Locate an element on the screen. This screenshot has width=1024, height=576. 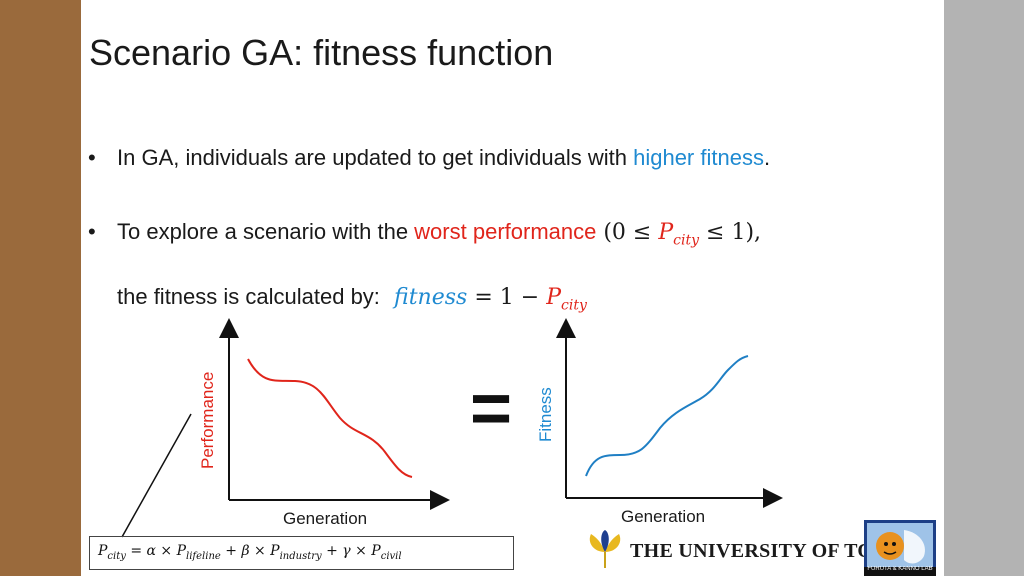
university-name: THE UNIVERSITY OF TOKYO is located at coordinates (775, 551).